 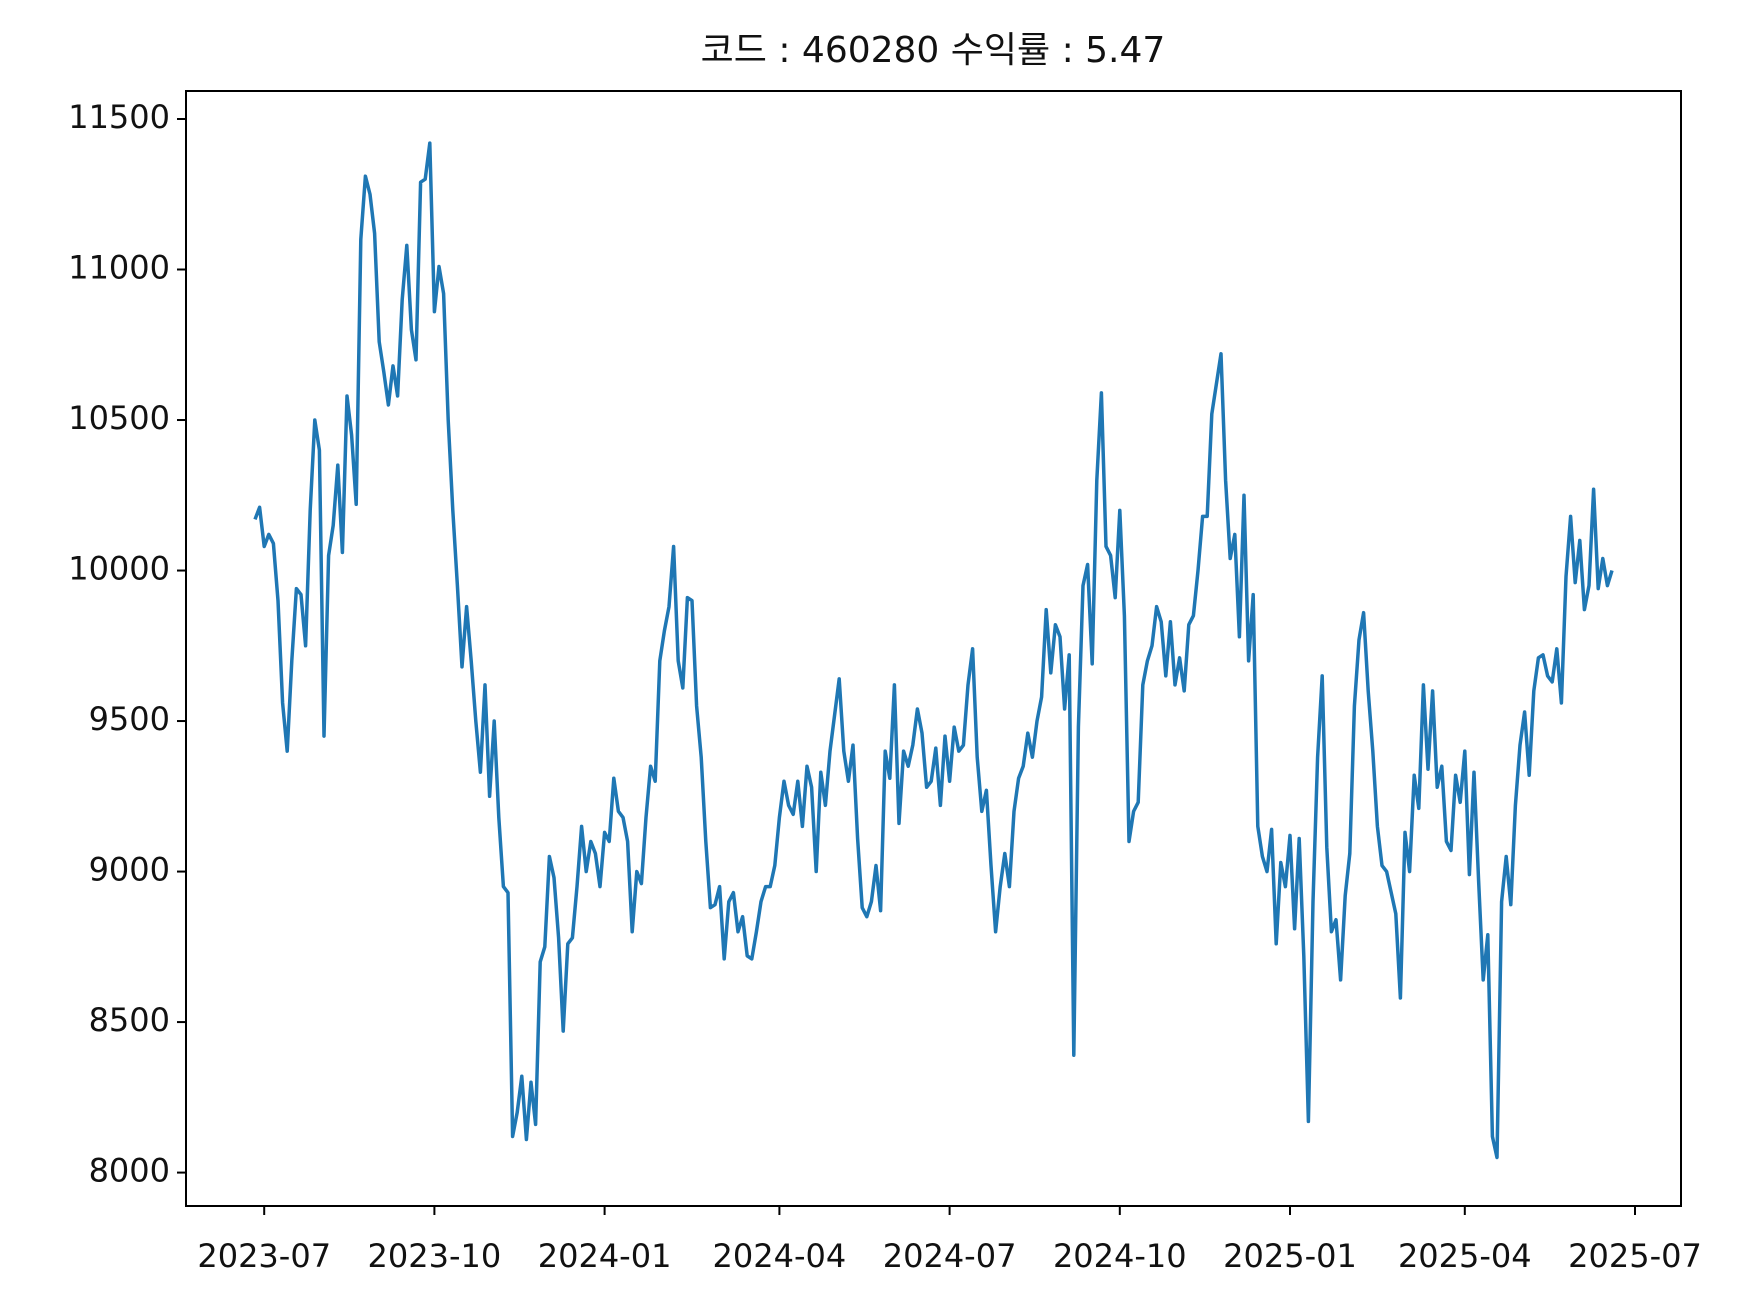 What do you see at coordinates (1120, 1256) in the screenshot?
I see `x-tick-label: 2024-10` at bounding box center [1120, 1256].